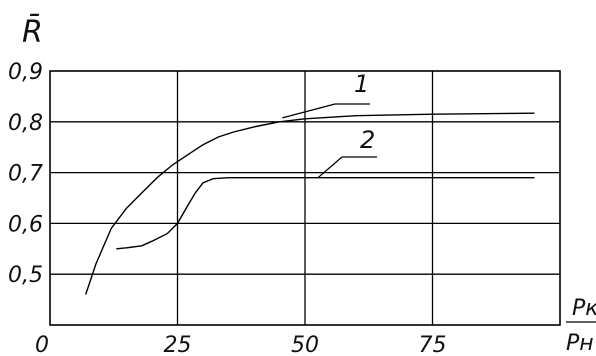  What do you see at coordinates (42, 344) in the screenshot?
I see `x-tick-label: 0` at bounding box center [42, 344].